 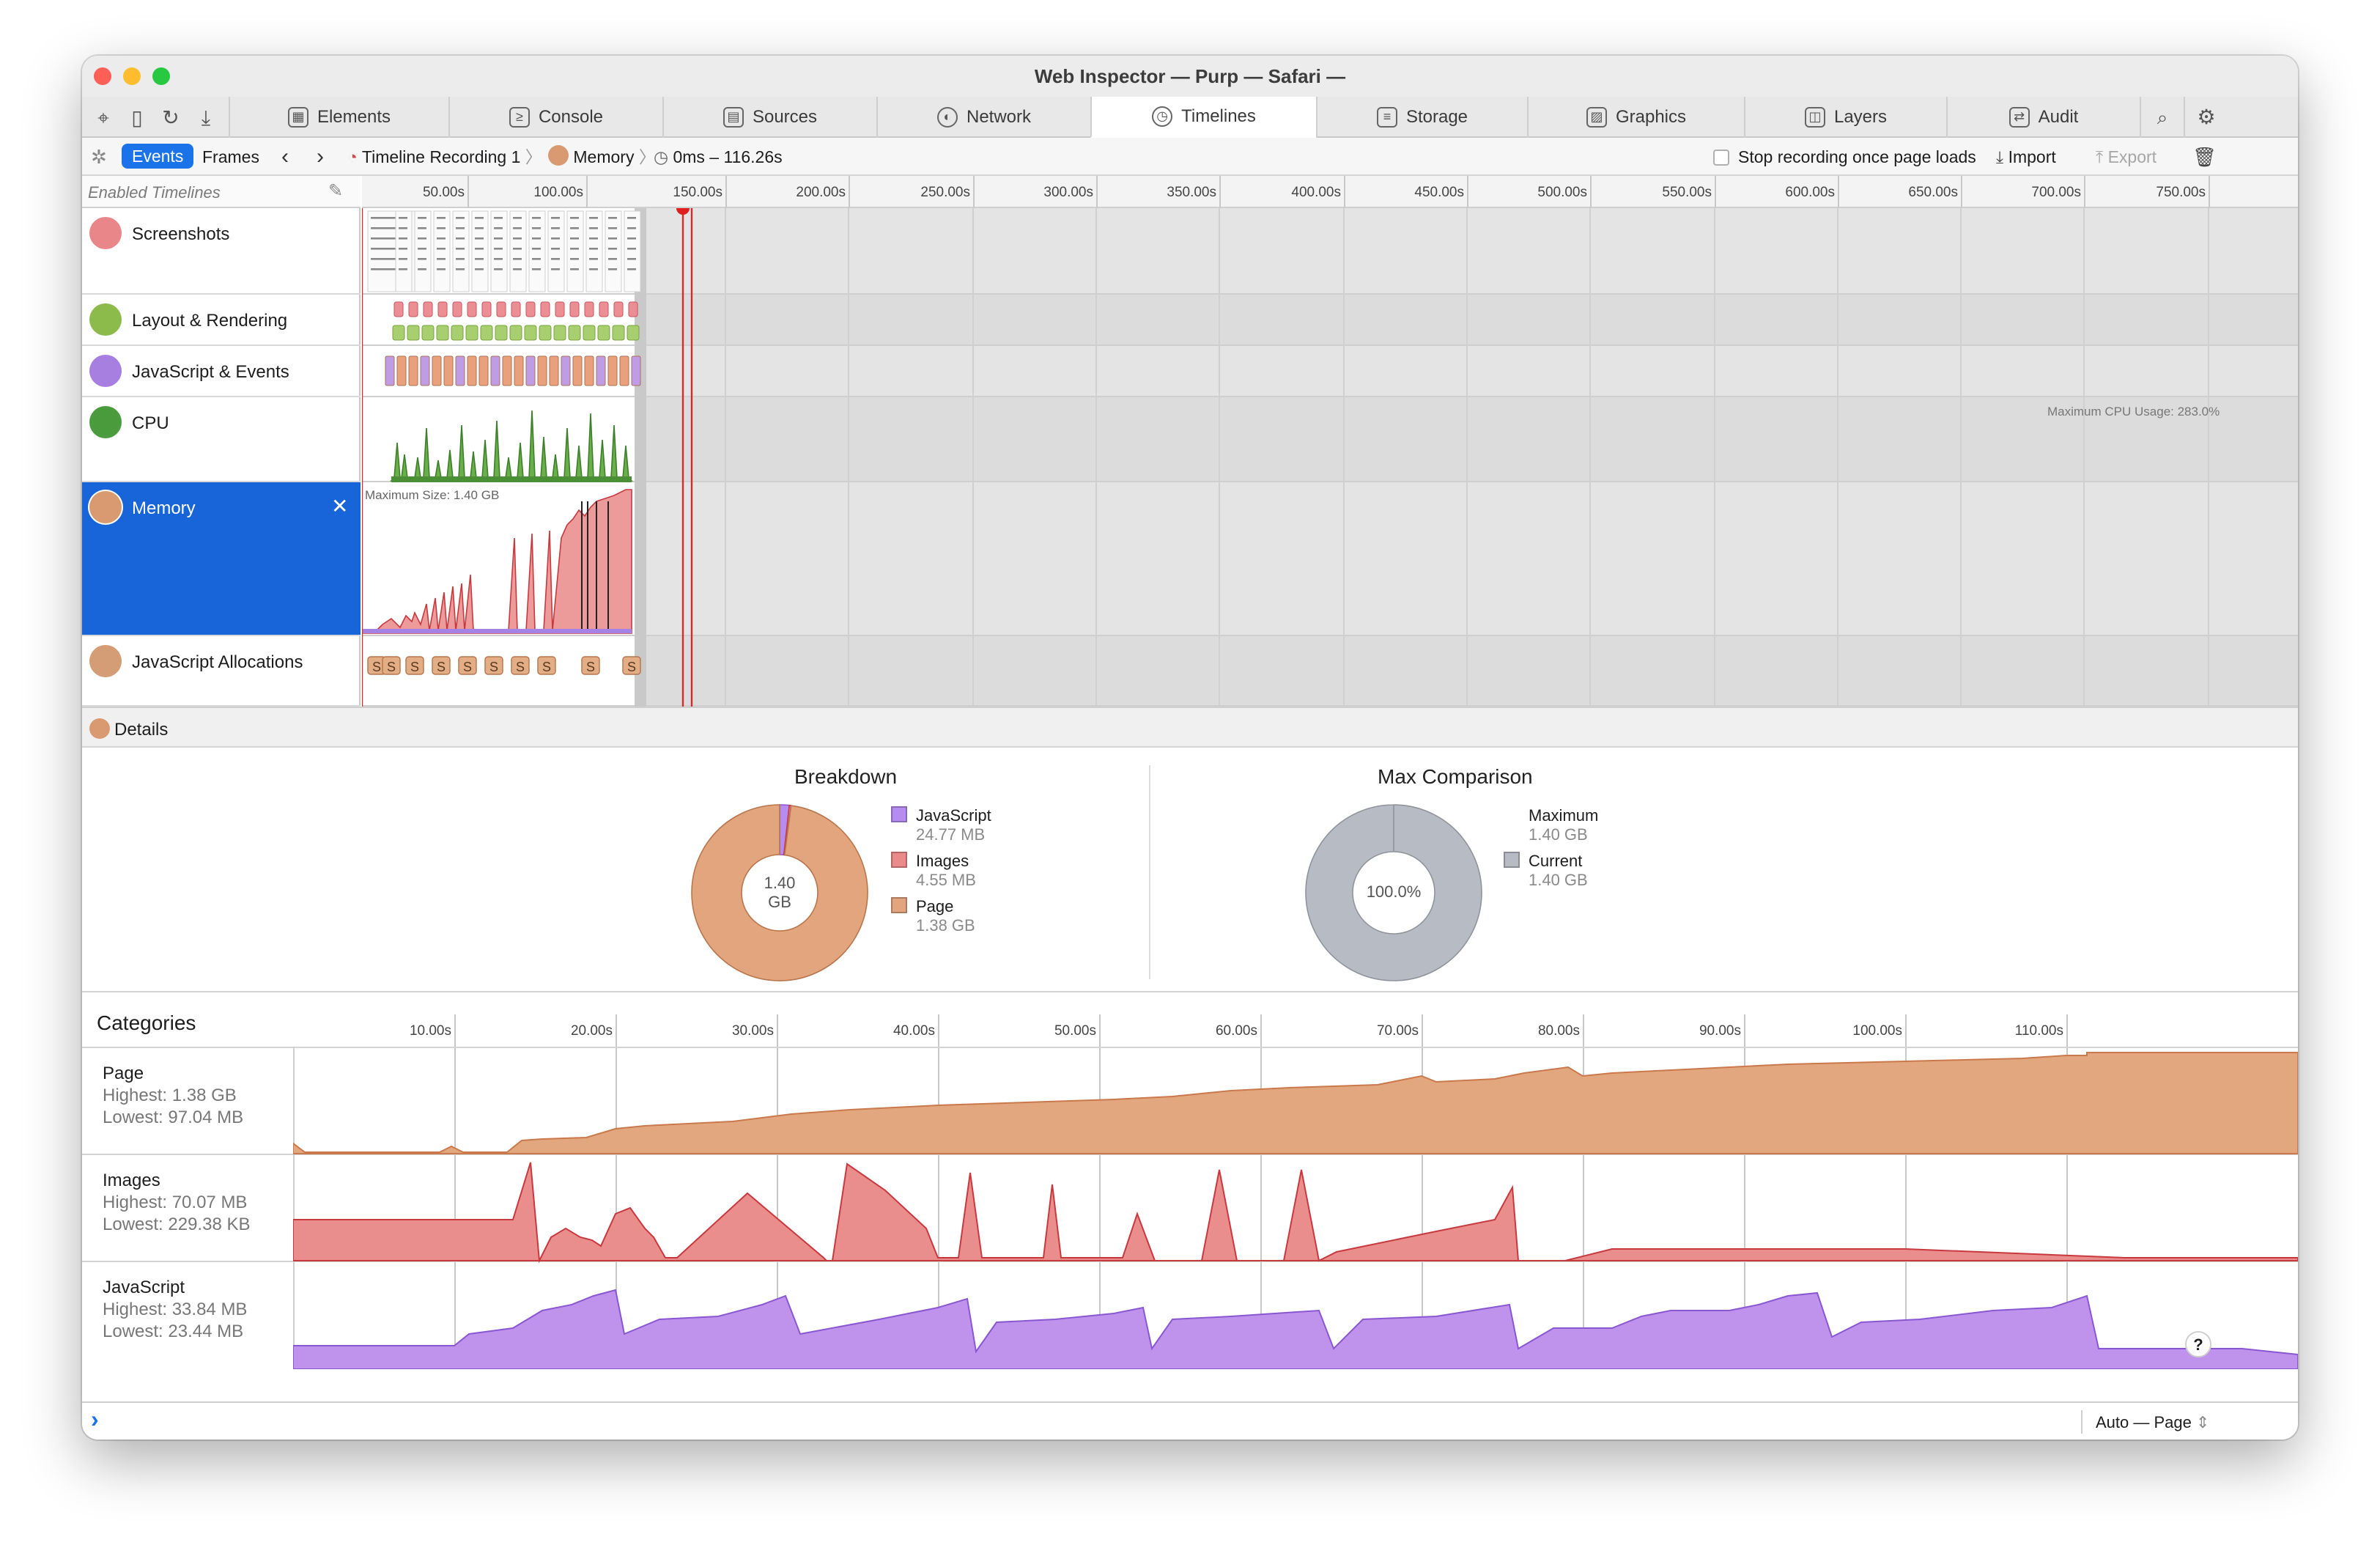 I want to click on breakdown-center-value: 1.40, so click(x=780, y=883).